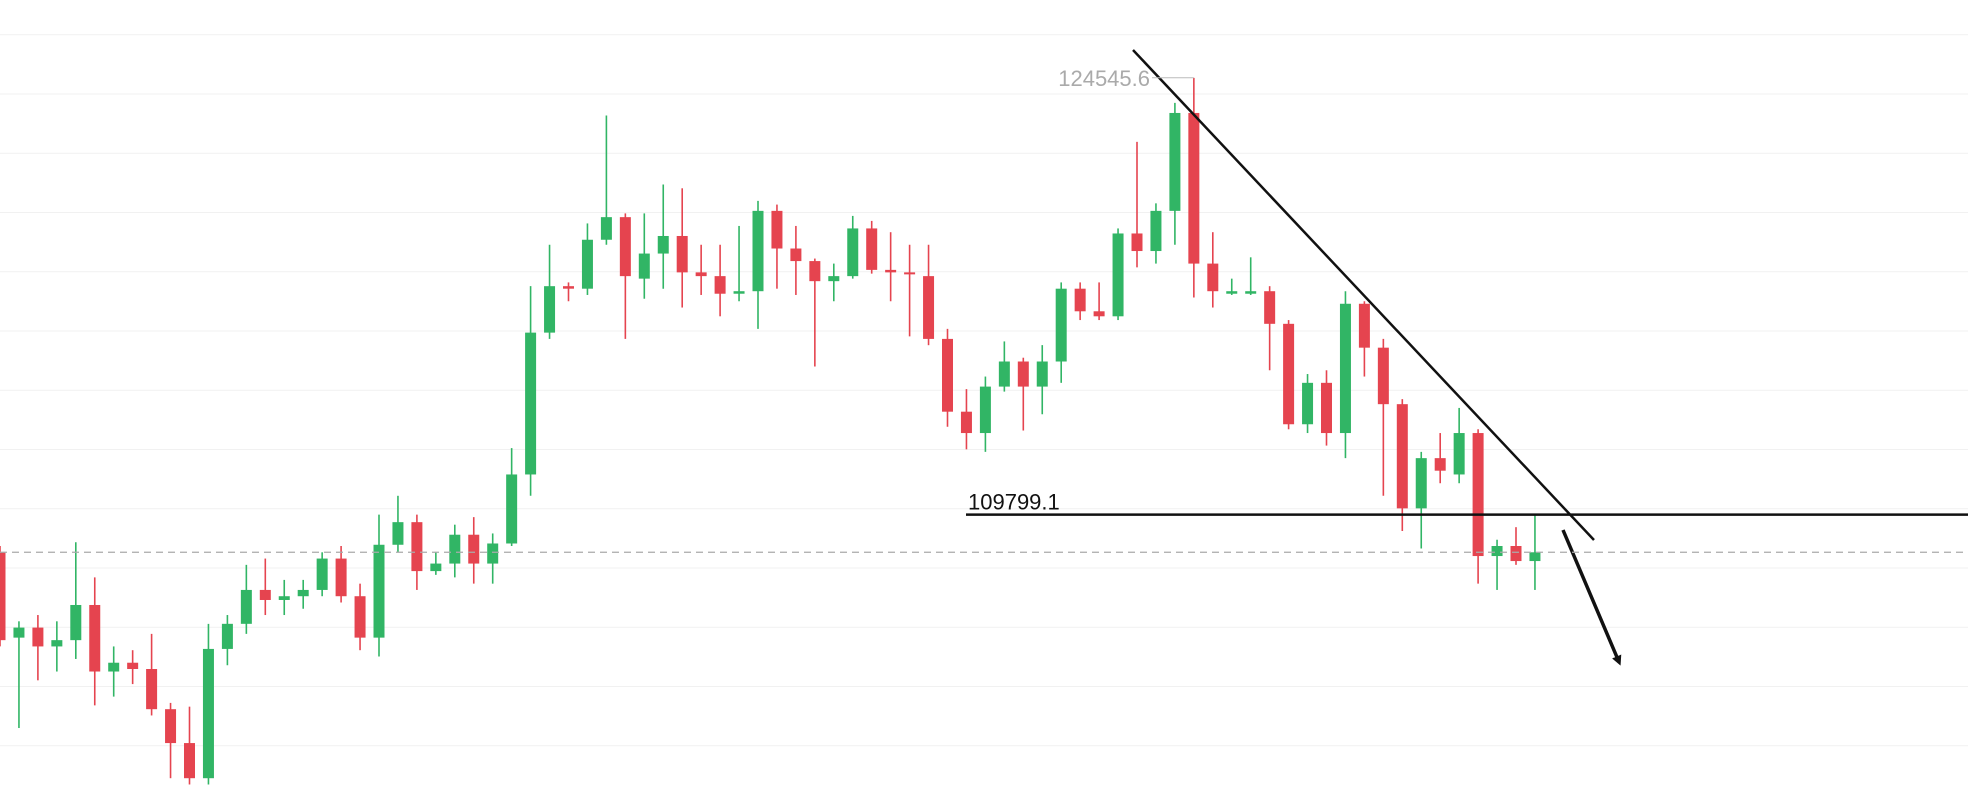  Describe the element at coordinates (1104, 78) in the screenshot. I see `high-label: 124545.6` at that location.